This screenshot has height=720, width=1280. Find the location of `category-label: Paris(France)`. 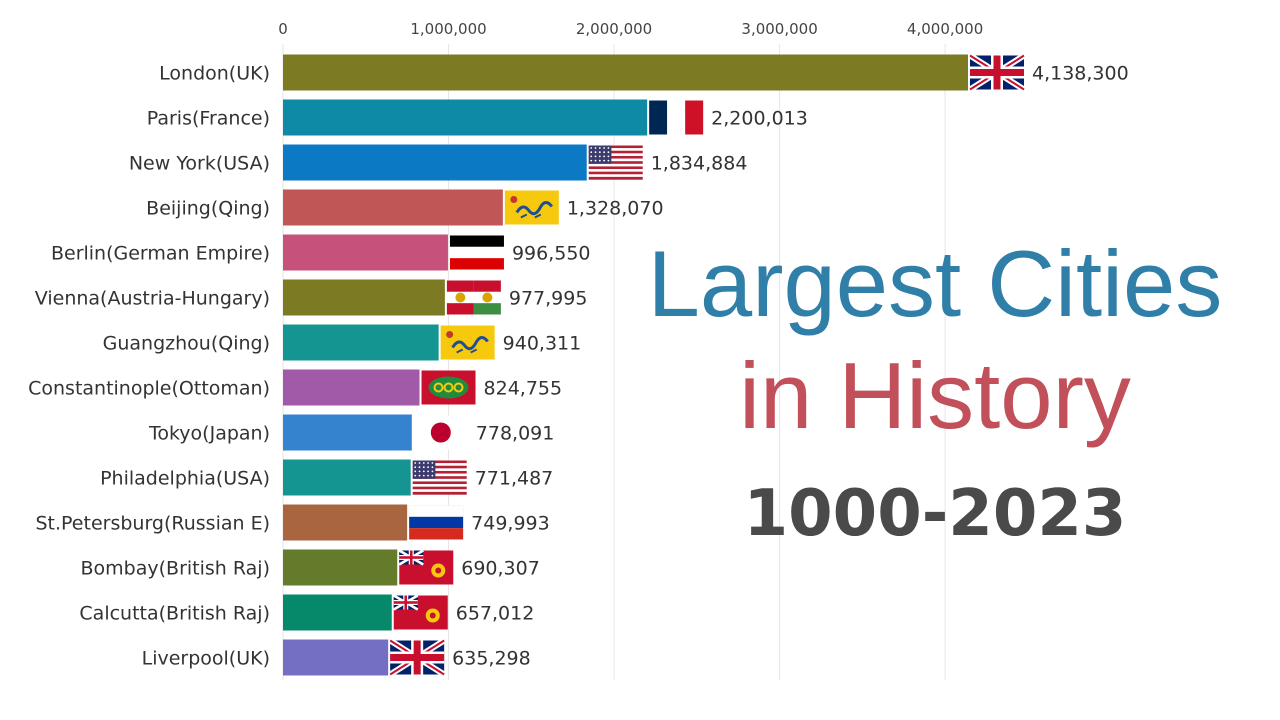

category-label: Paris(France) is located at coordinates (208, 119).